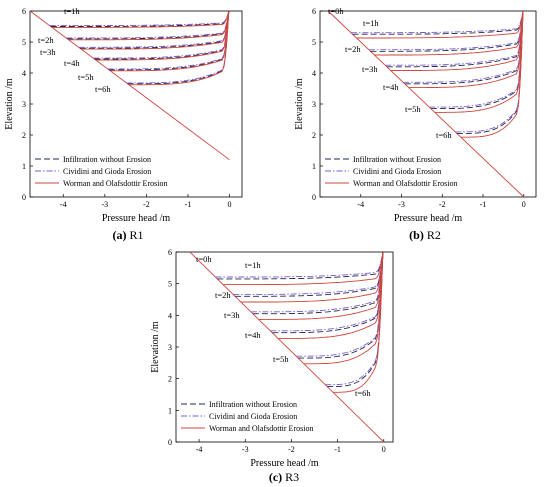 The image size is (550, 487). I want to click on time-label: t=4h, so click(72, 63).